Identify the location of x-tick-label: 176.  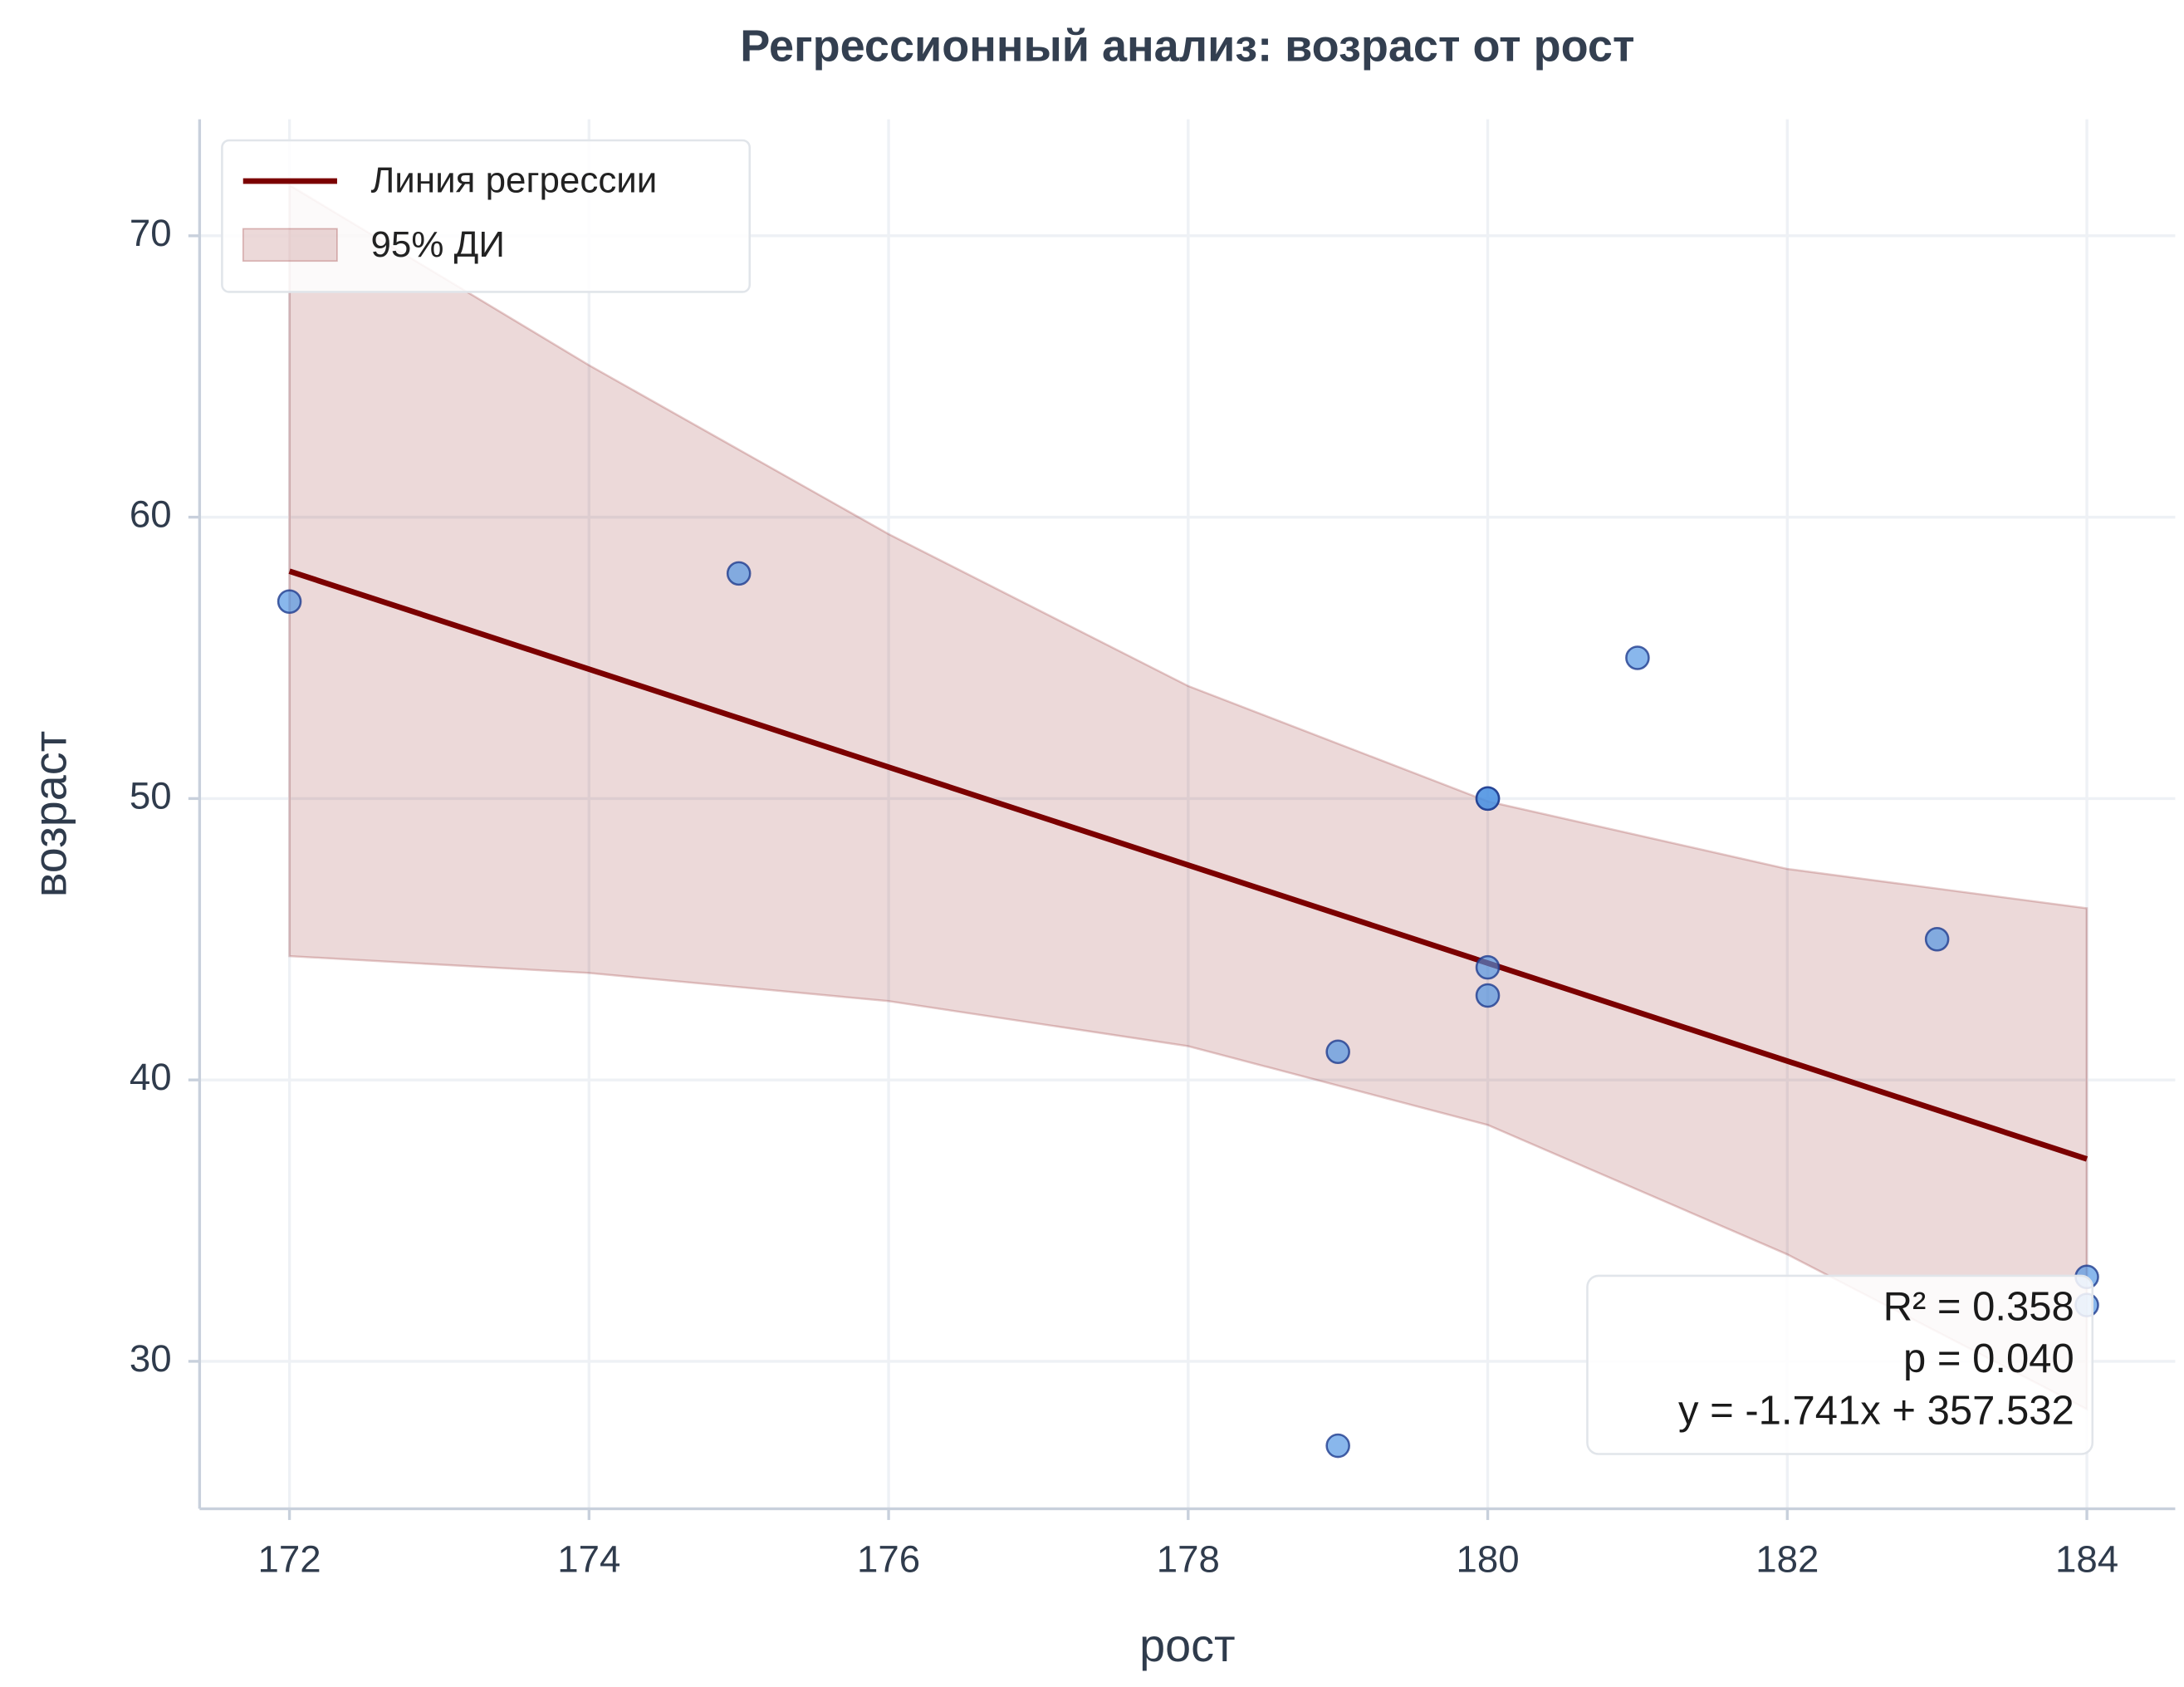
(888, 1559).